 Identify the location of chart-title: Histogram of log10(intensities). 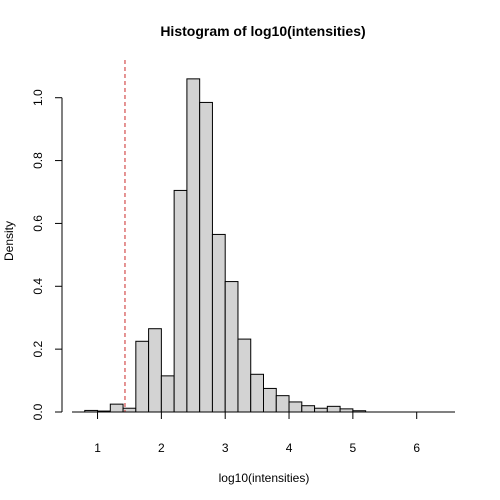
(262, 31).